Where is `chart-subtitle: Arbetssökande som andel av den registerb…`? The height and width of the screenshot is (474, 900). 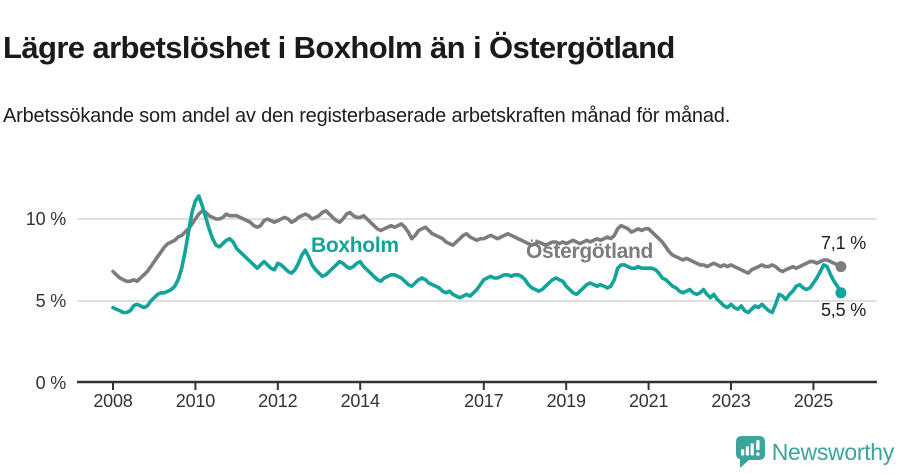 chart-subtitle: Arbetssökande som andel av den registerb… is located at coordinates (367, 116).